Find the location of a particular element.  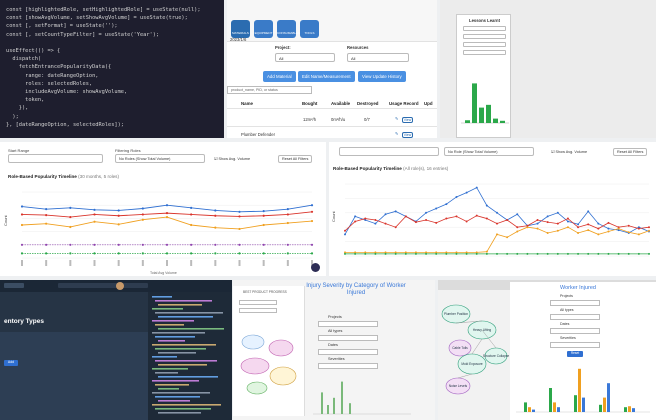

avatar is located at coordinates (120, 286).